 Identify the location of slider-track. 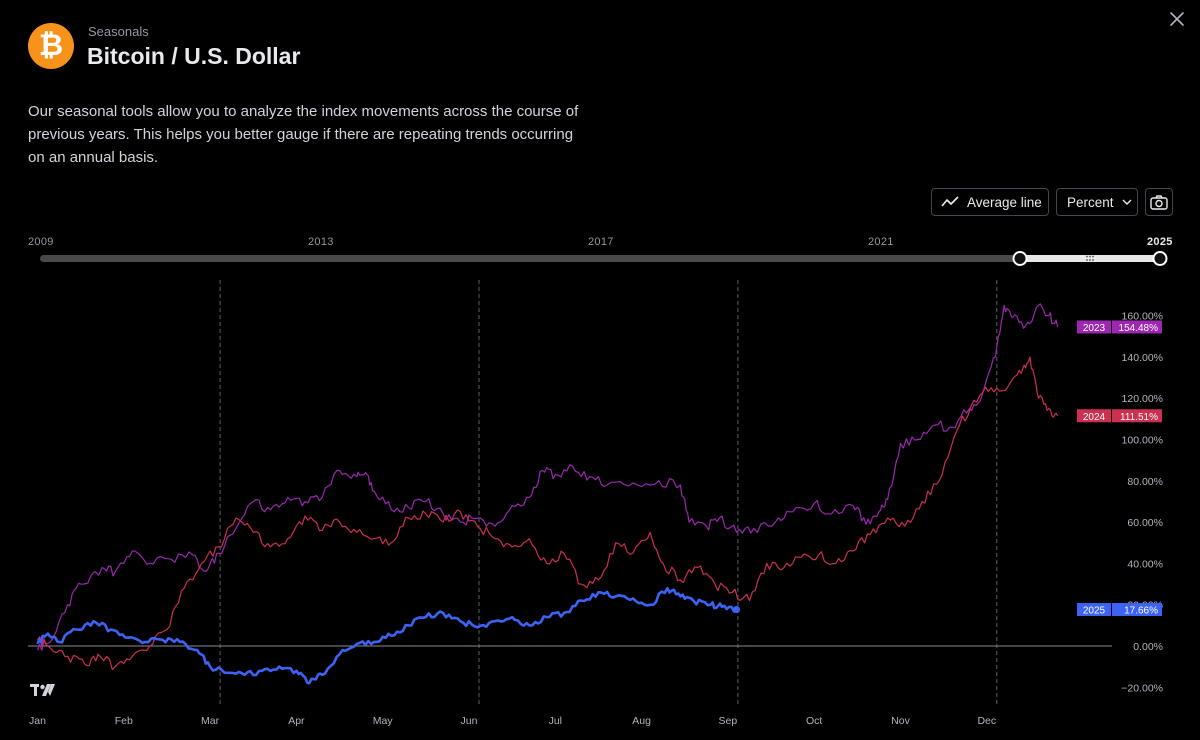
(601, 258).